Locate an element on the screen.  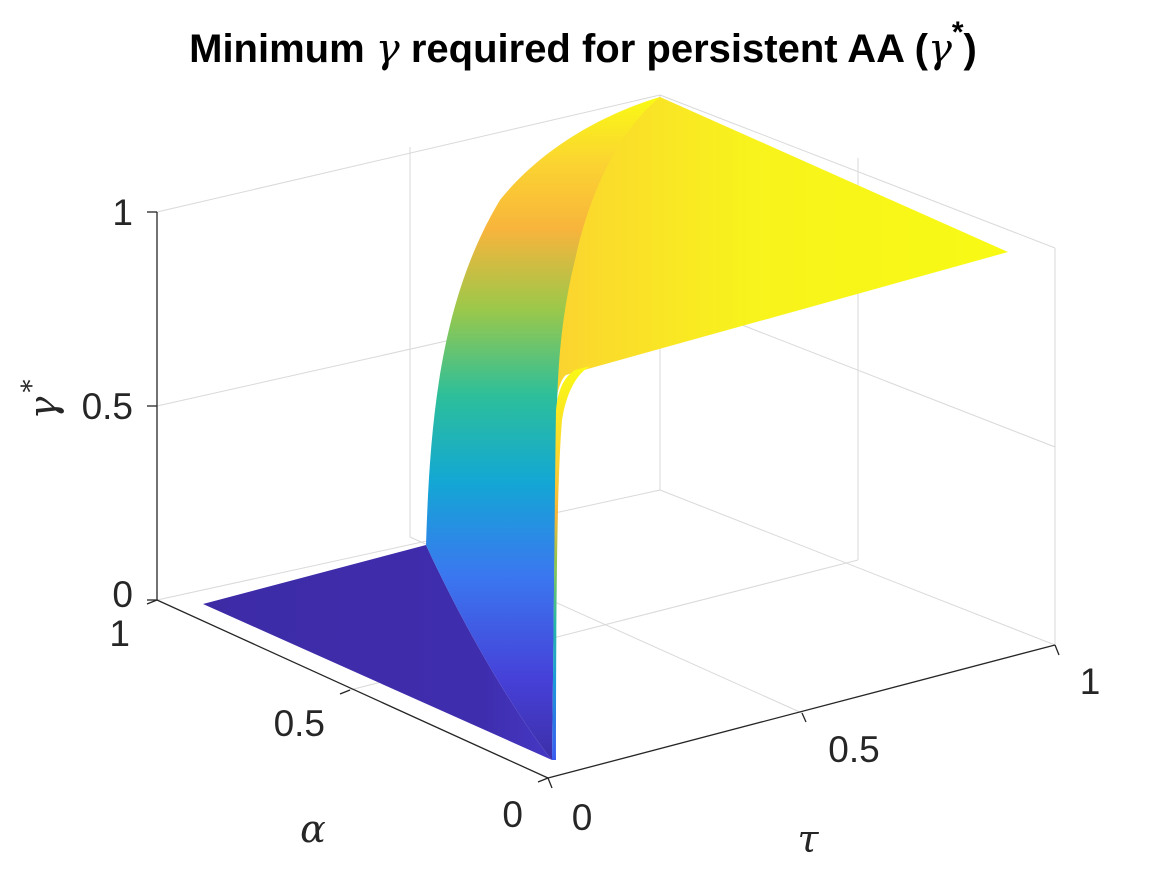
z-axis-label: γ * is located at coordinates (41, 400).